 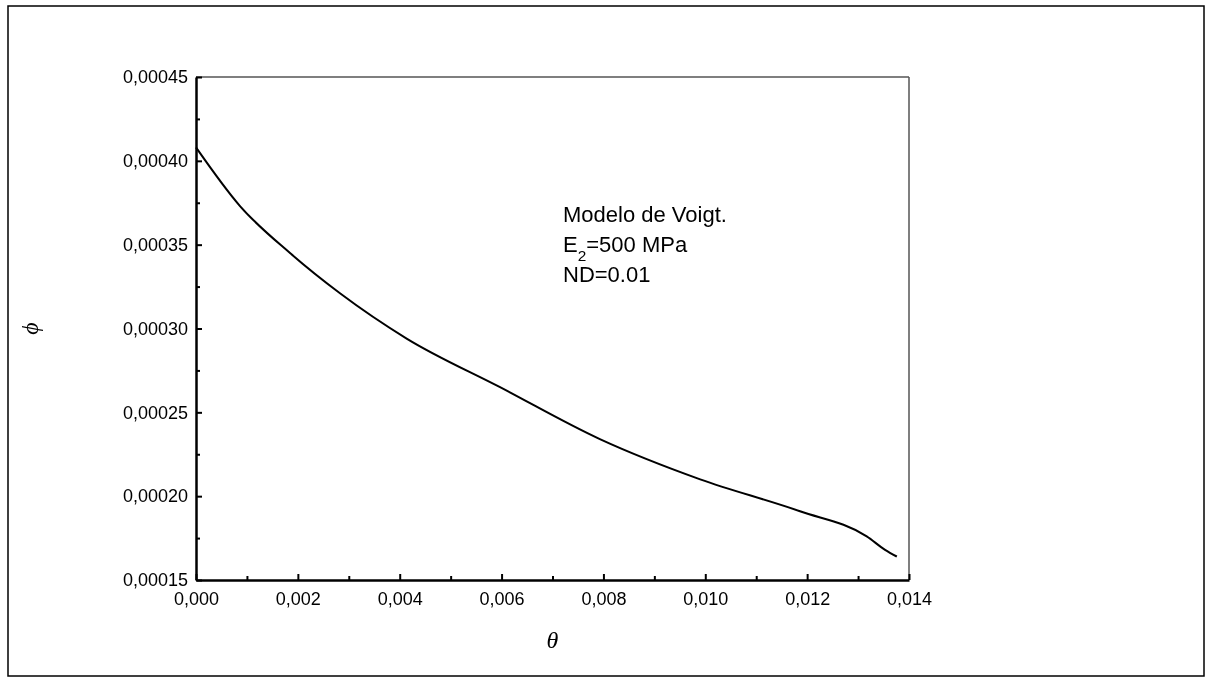 What do you see at coordinates (155, 77) in the screenshot?
I see `y-tick-label: 0,00045` at bounding box center [155, 77].